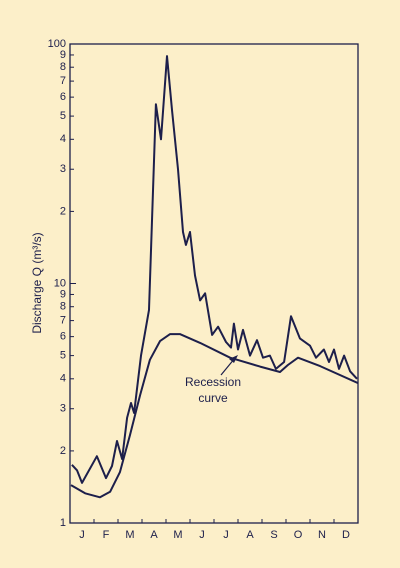 This screenshot has width=400, height=568. I want to click on y-tick-label: 1, so click(63, 523).